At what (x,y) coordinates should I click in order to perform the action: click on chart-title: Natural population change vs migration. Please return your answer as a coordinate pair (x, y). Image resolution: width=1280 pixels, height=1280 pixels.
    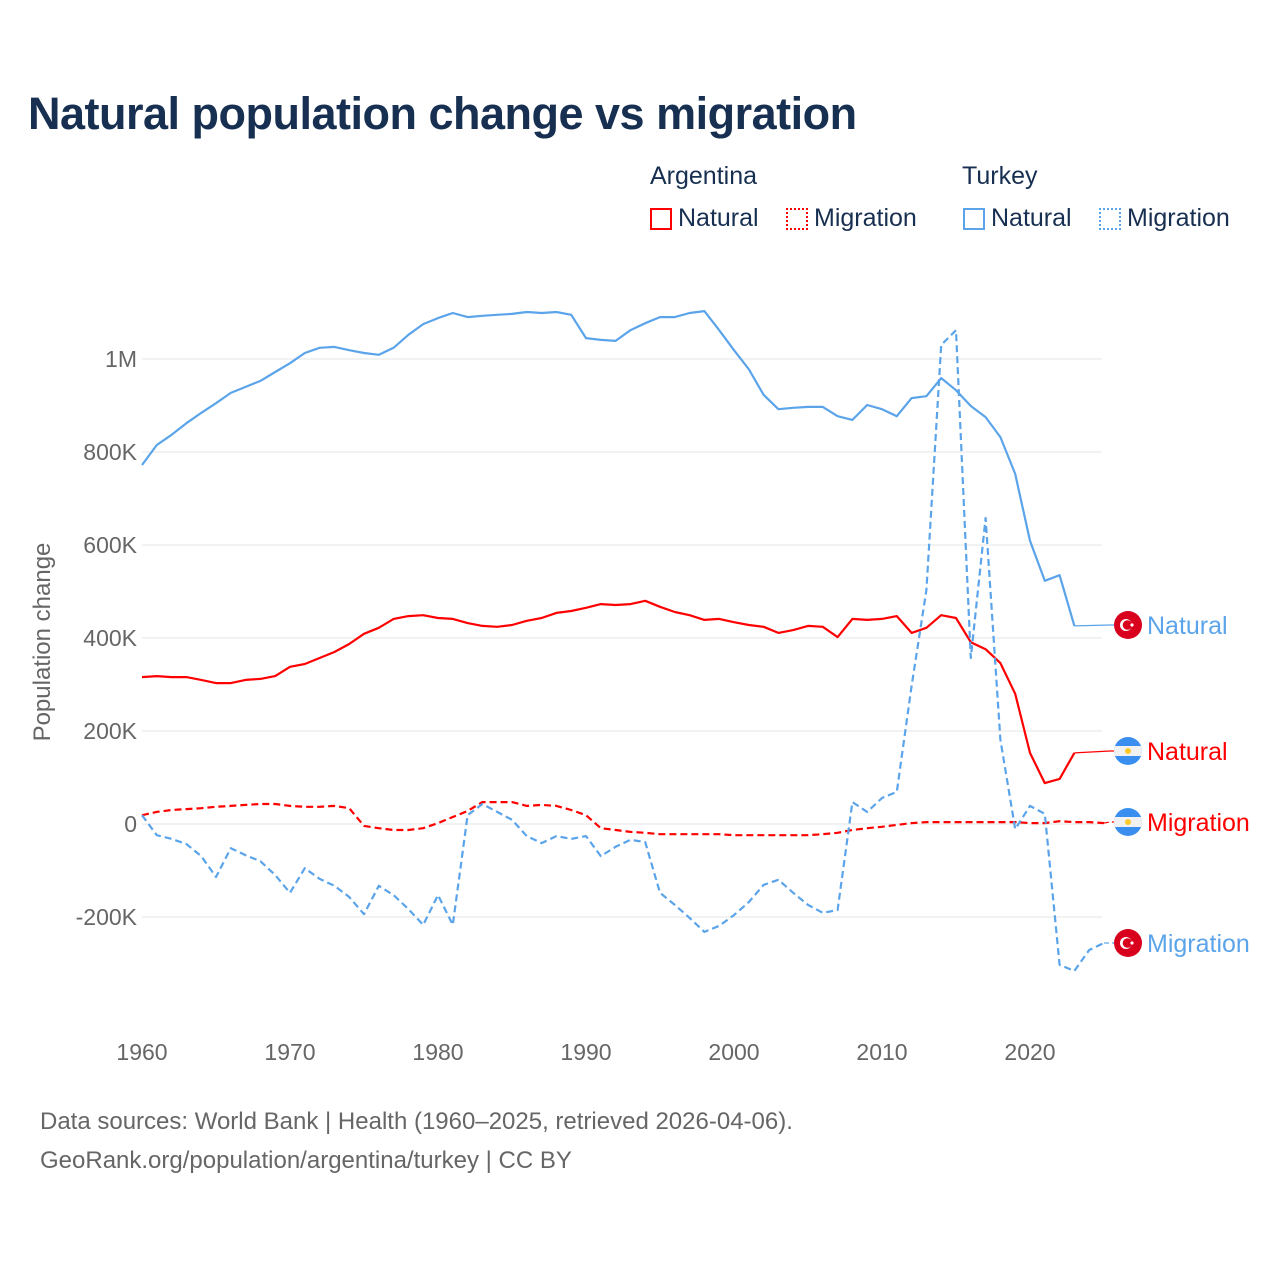
    Looking at the image, I should click on (442, 113).